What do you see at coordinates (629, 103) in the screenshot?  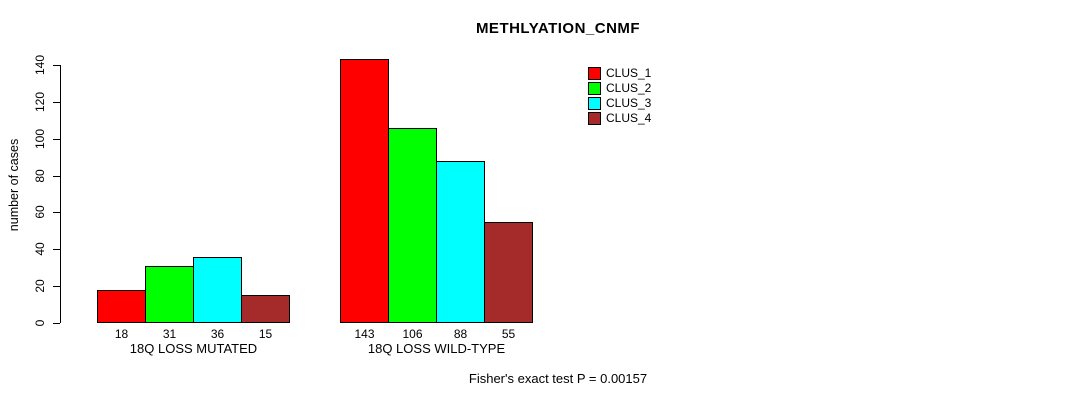 I see `legend-label: CLUS_3` at bounding box center [629, 103].